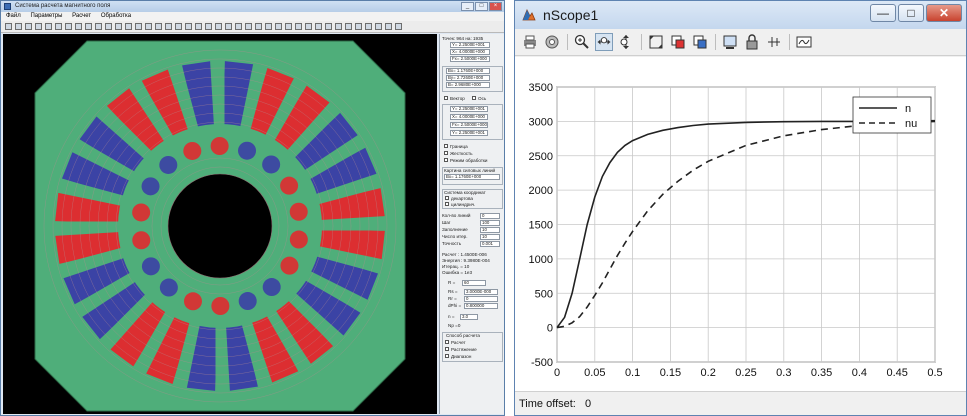  Describe the element at coordinates (474, 98) in the screenshot. I see `axis-checkbox` at that location.